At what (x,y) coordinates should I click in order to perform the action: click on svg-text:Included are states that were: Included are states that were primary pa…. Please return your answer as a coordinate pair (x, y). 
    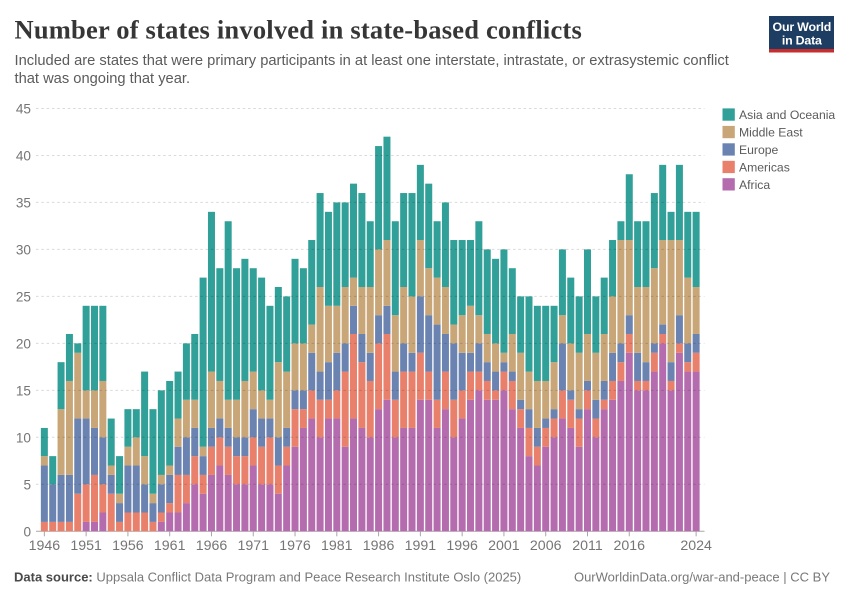
    Looking at the image, I should click on (372, 61).